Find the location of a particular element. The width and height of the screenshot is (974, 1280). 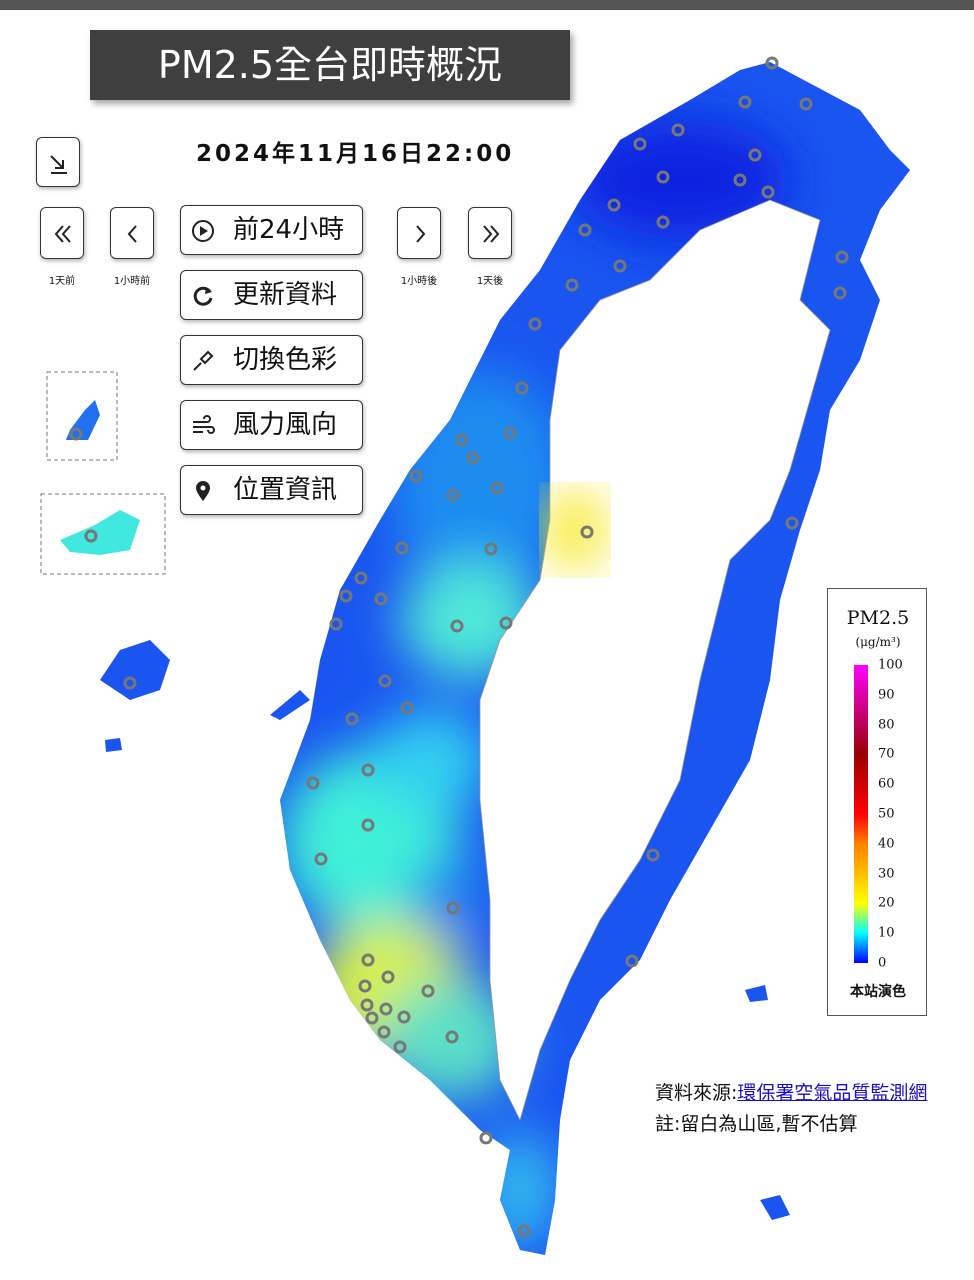

legend-tick: 90 is located at coordinates (886, 695).